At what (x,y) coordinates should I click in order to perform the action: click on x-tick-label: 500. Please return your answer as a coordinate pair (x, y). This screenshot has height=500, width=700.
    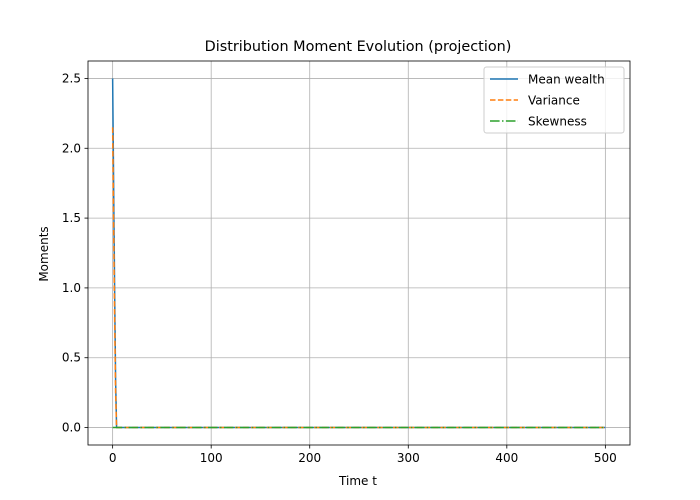
    Looking at the image, I should click on (605, 458).